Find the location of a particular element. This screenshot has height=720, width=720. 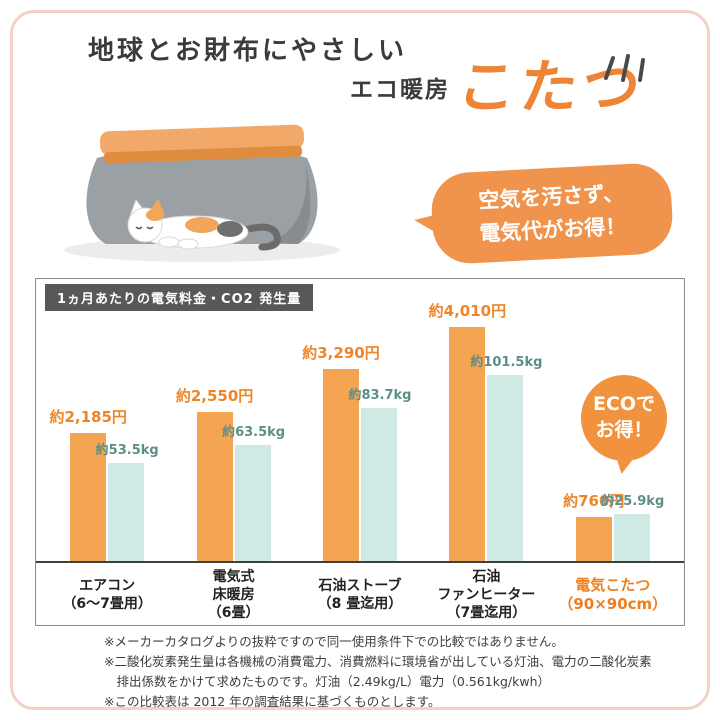

price-label: 約2,185円 is located at coordinates (88, 417).